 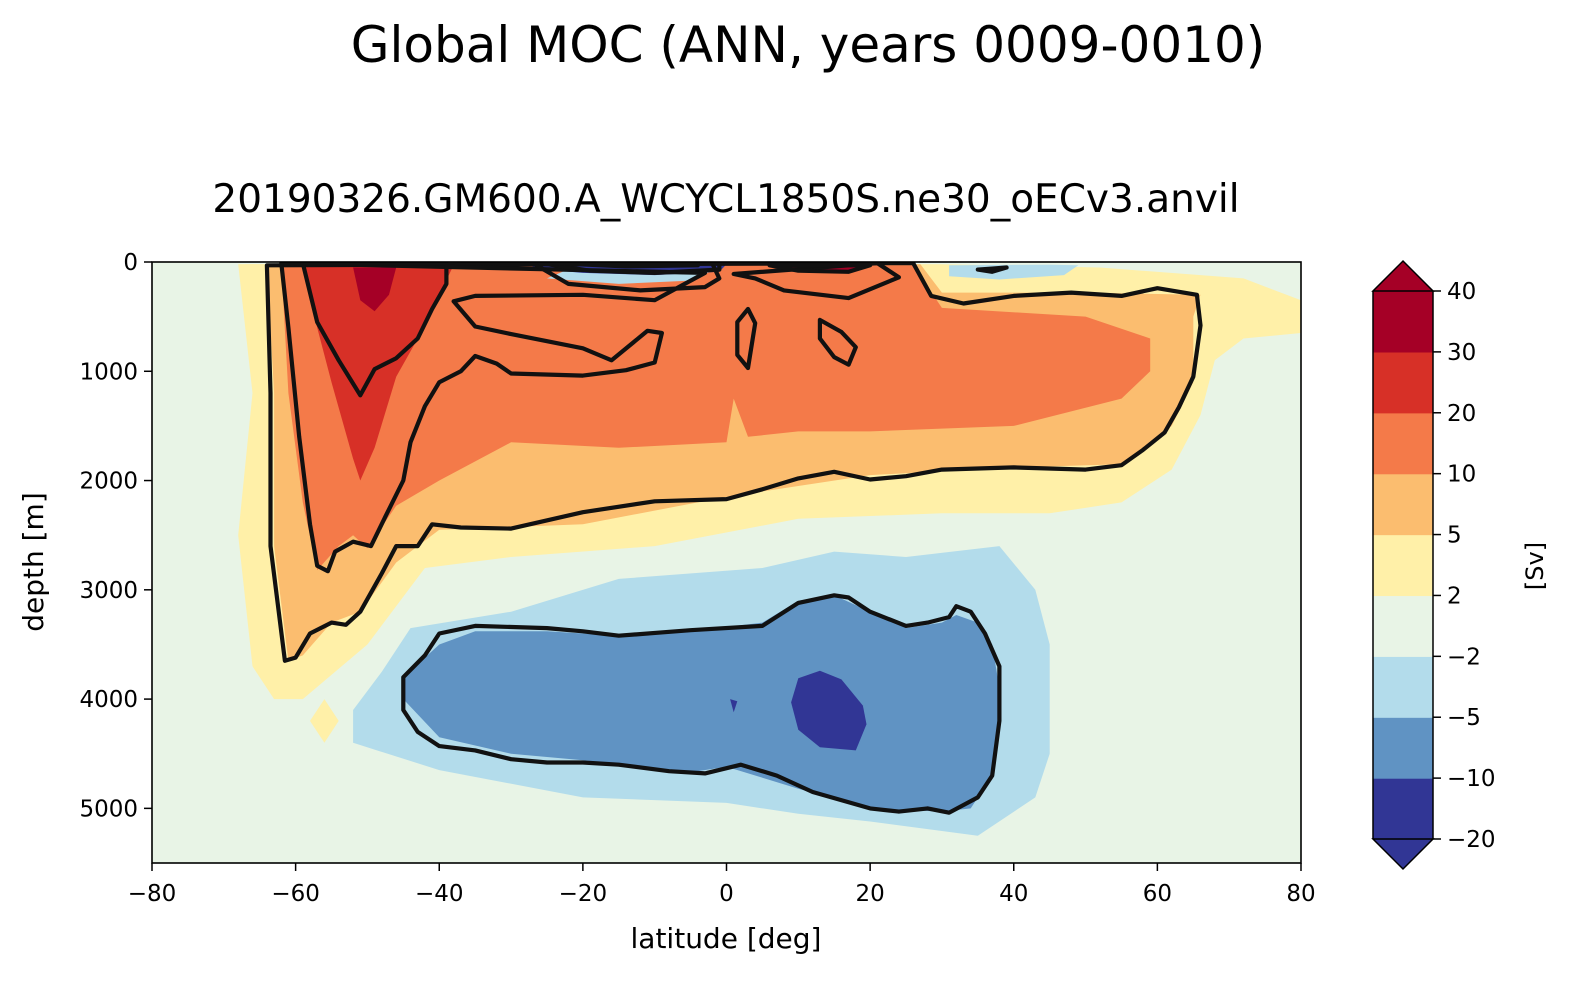 I want to click on x-tick-label: −60, so click(x=295, y=894).